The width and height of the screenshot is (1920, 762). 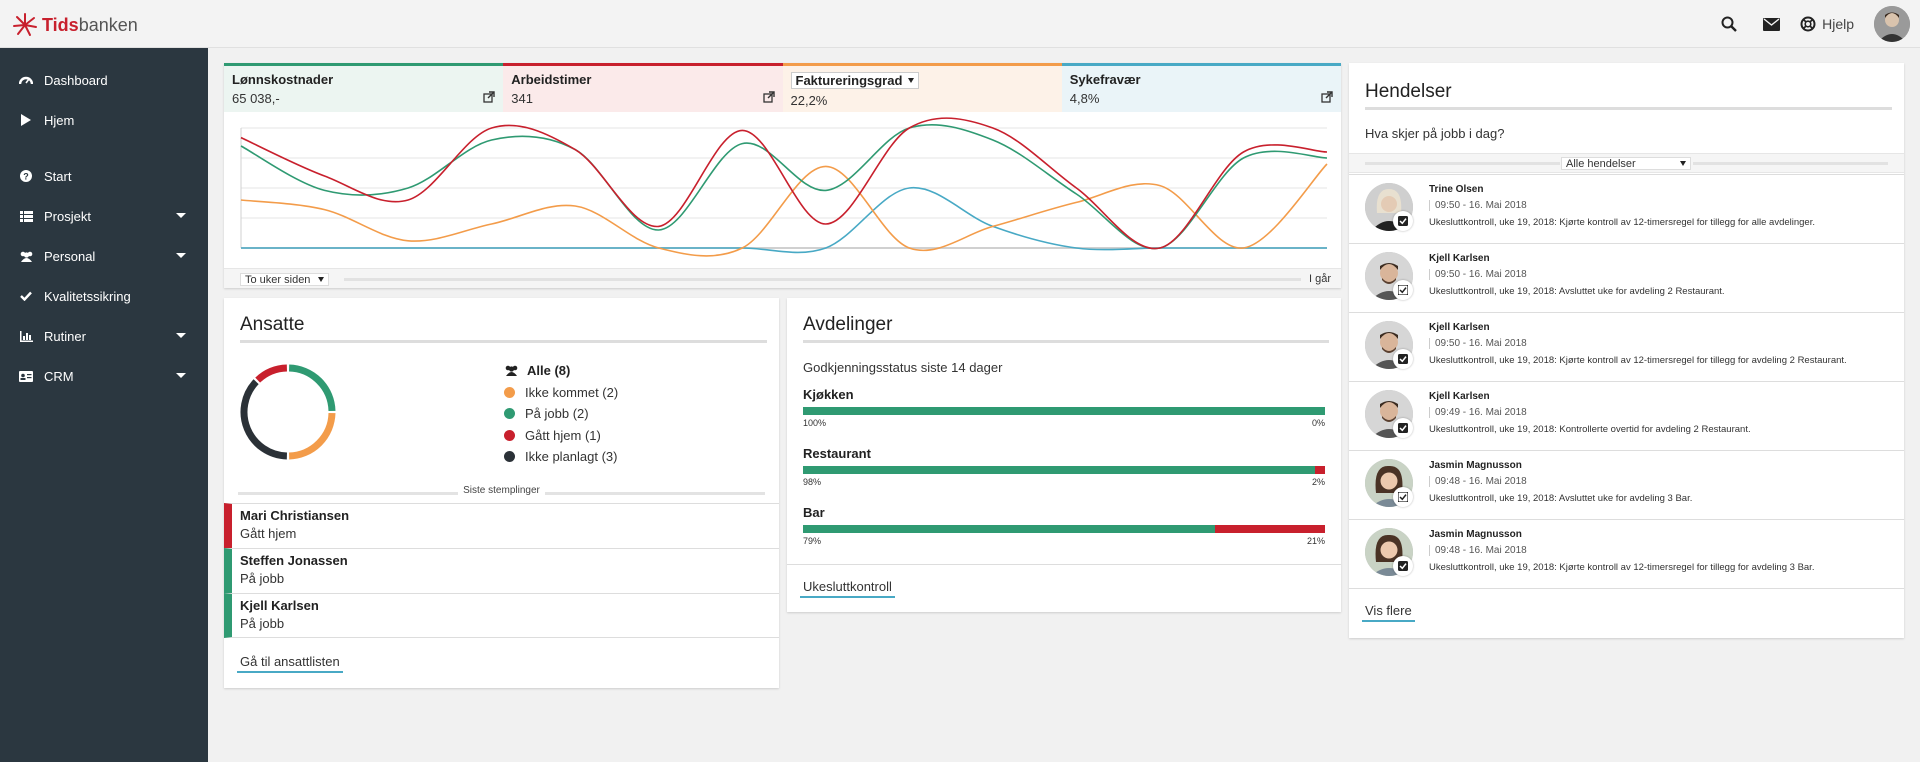 I want to click on legend-label: Gått hjem (1), so click(x=563, y=435).